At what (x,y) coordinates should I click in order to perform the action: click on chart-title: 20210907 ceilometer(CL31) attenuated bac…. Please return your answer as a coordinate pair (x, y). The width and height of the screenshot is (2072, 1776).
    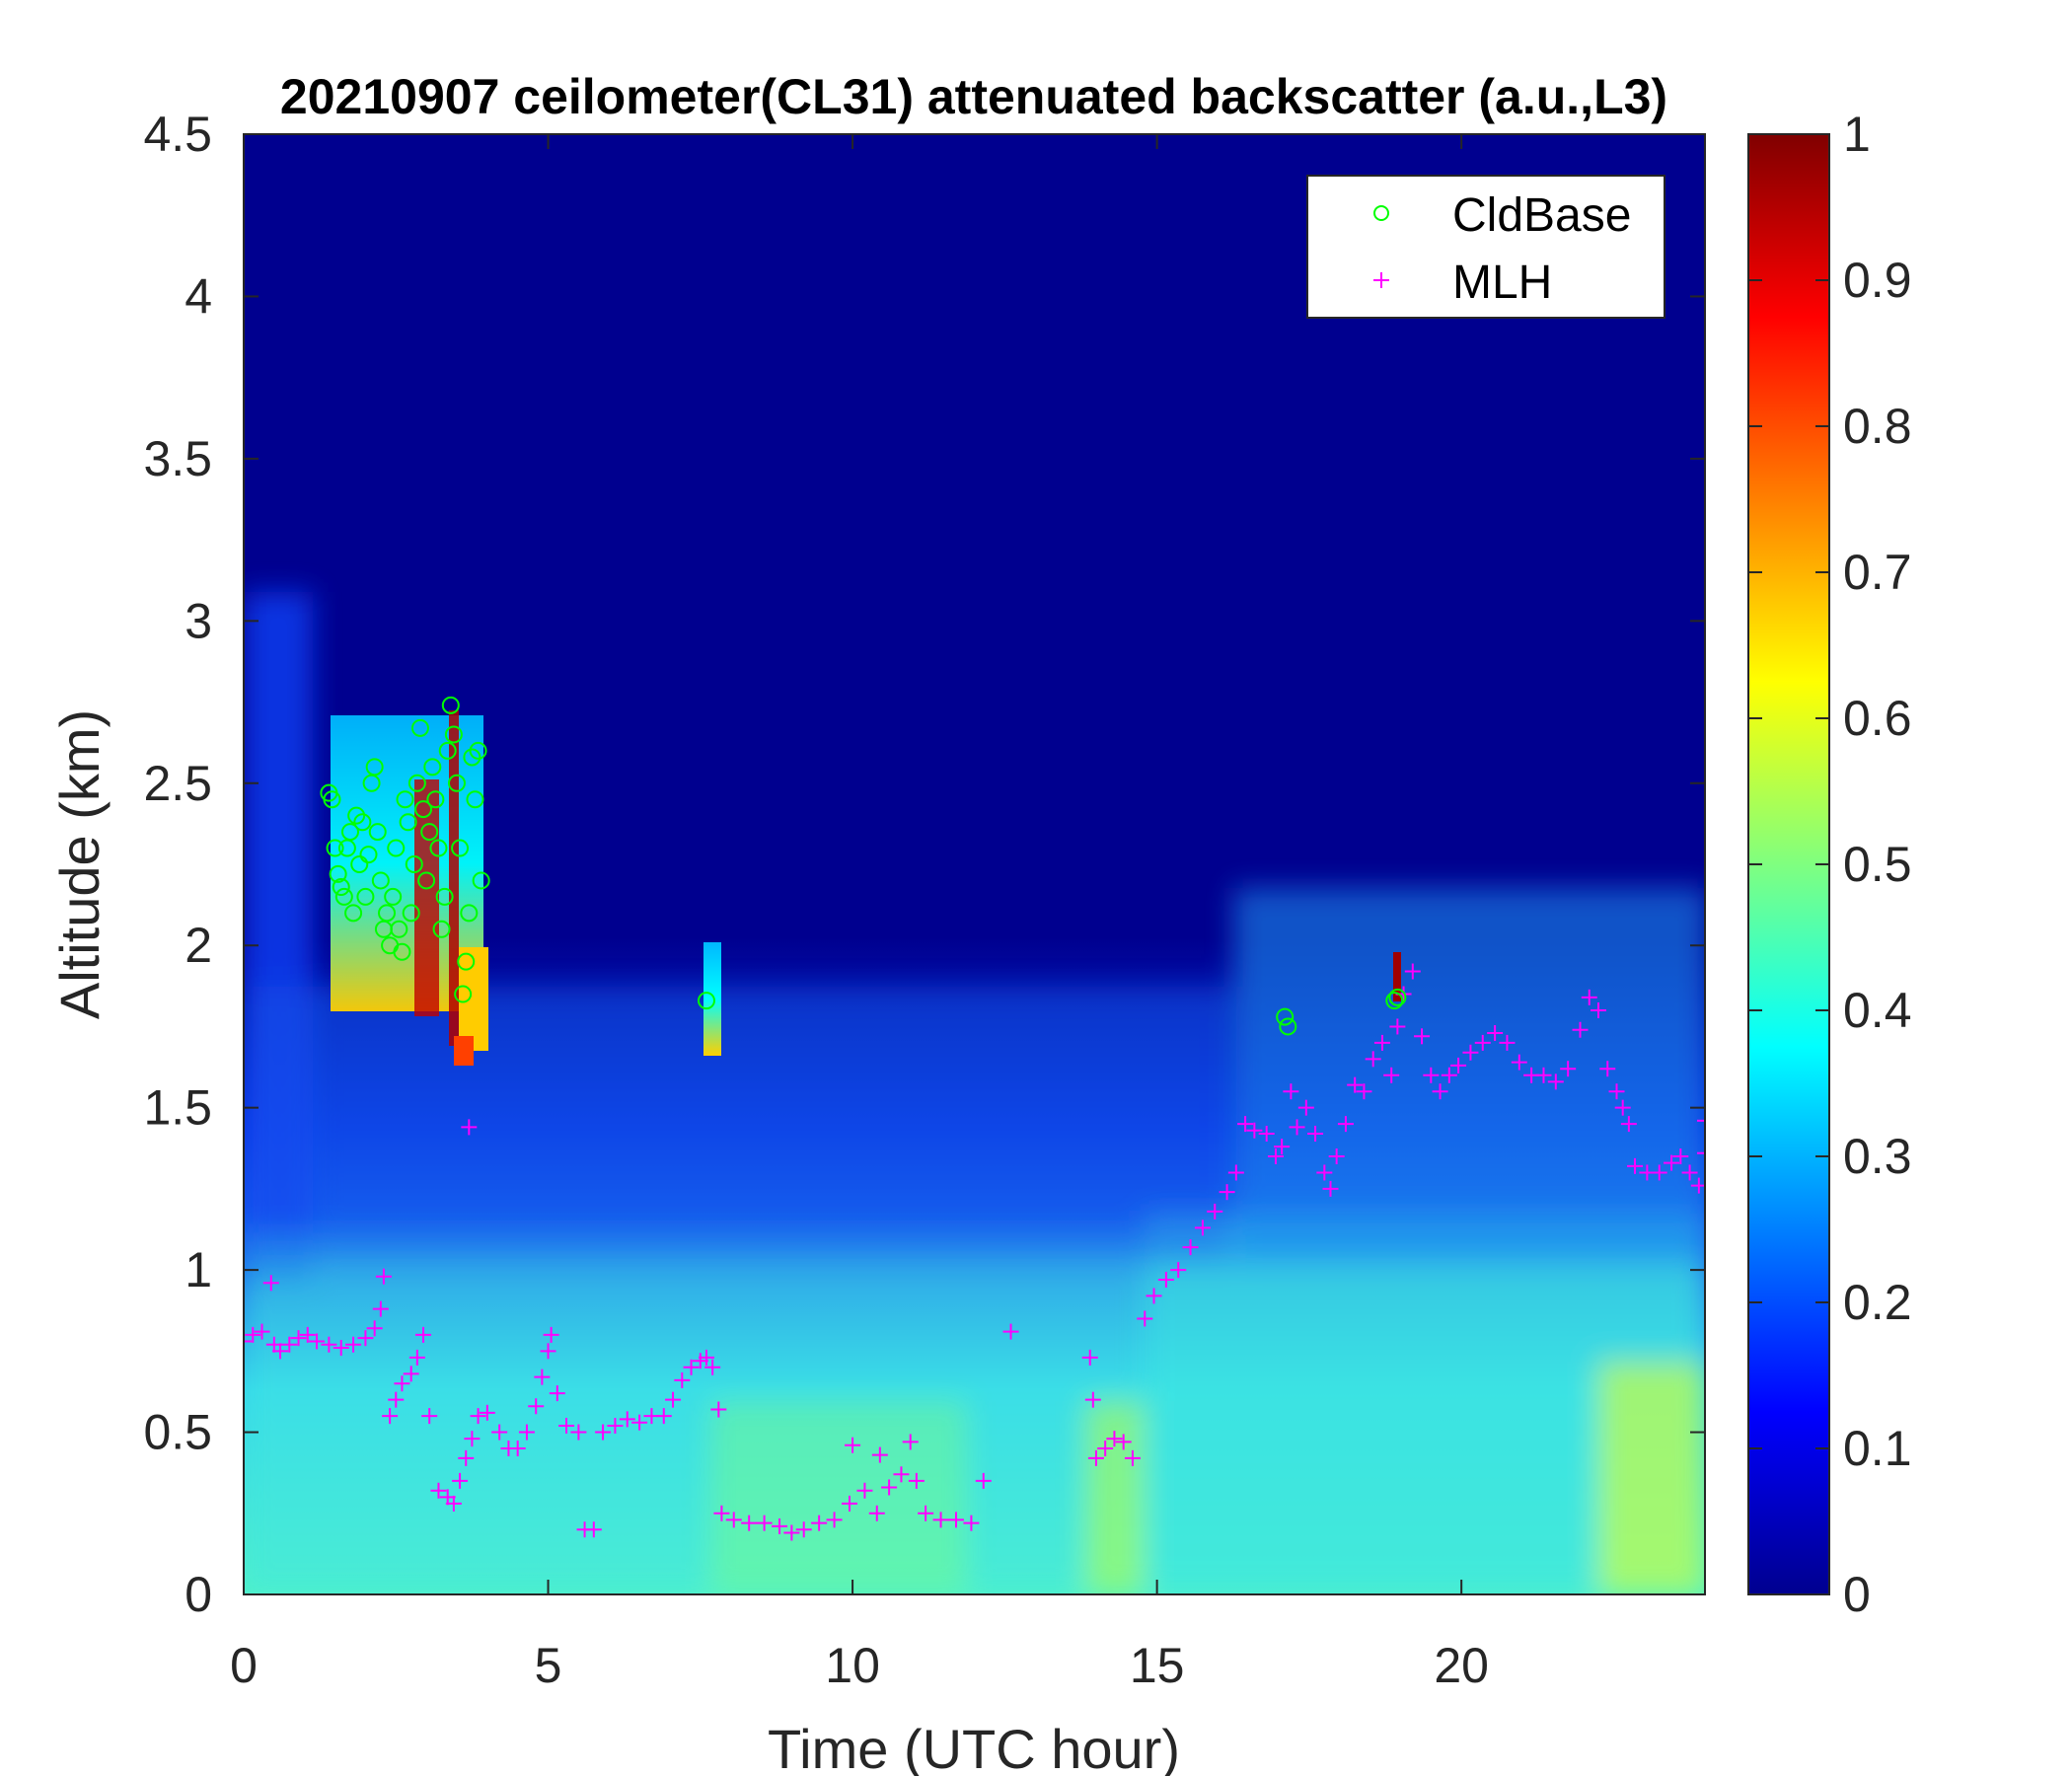
    Looking at the image, I should click on (974, 97).